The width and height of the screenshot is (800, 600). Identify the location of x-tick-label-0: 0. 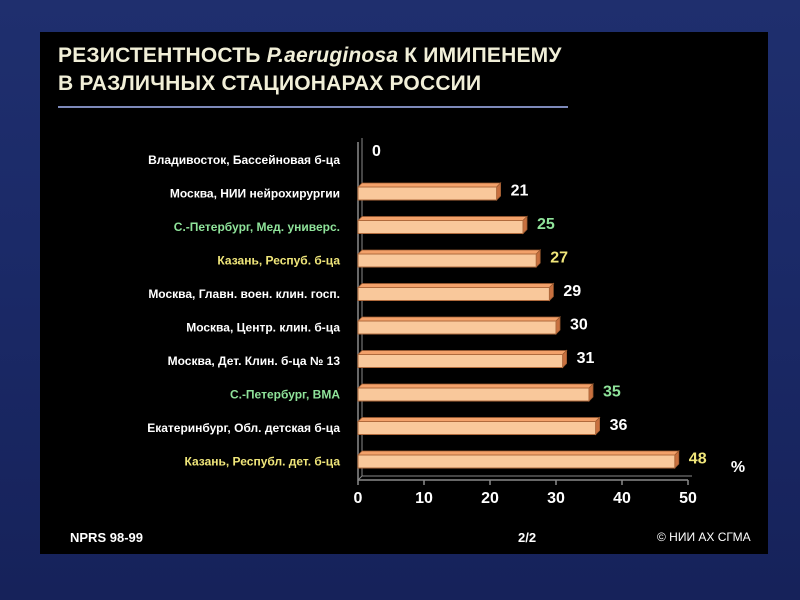
(358, 498).